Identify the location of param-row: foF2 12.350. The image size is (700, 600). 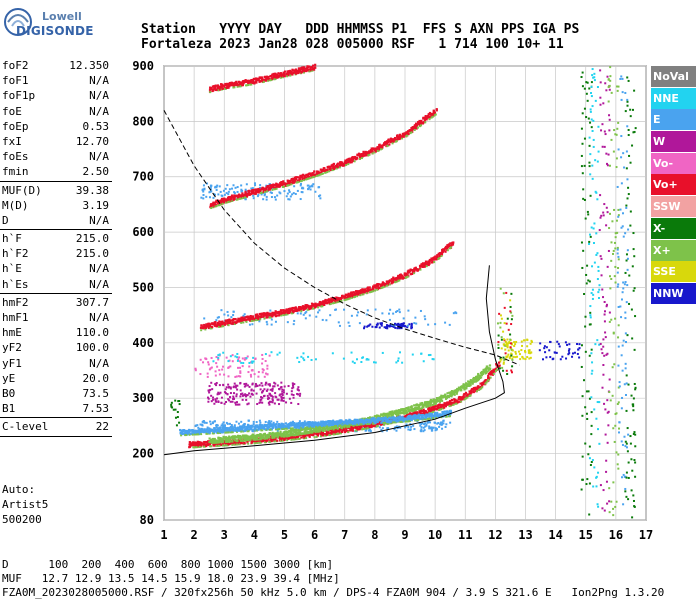
(56, 65).